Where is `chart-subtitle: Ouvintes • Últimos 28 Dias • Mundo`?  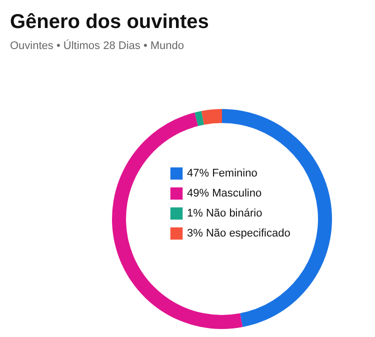
chart-subtitle: Ouvintes • Últimos 28 Dias • Mundo is located at coordinates (97, 45).